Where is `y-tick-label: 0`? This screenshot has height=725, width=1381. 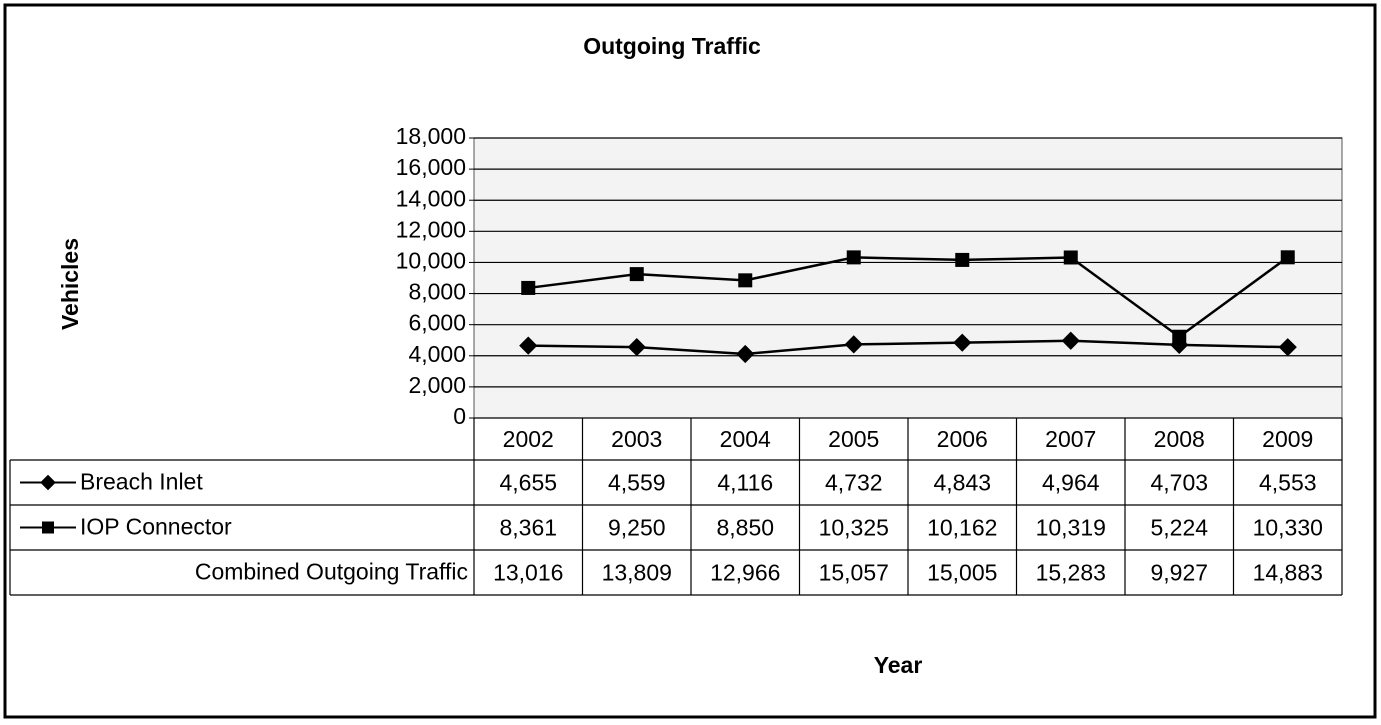
y-tick-label: 0 is located at coordinates (459, 416).